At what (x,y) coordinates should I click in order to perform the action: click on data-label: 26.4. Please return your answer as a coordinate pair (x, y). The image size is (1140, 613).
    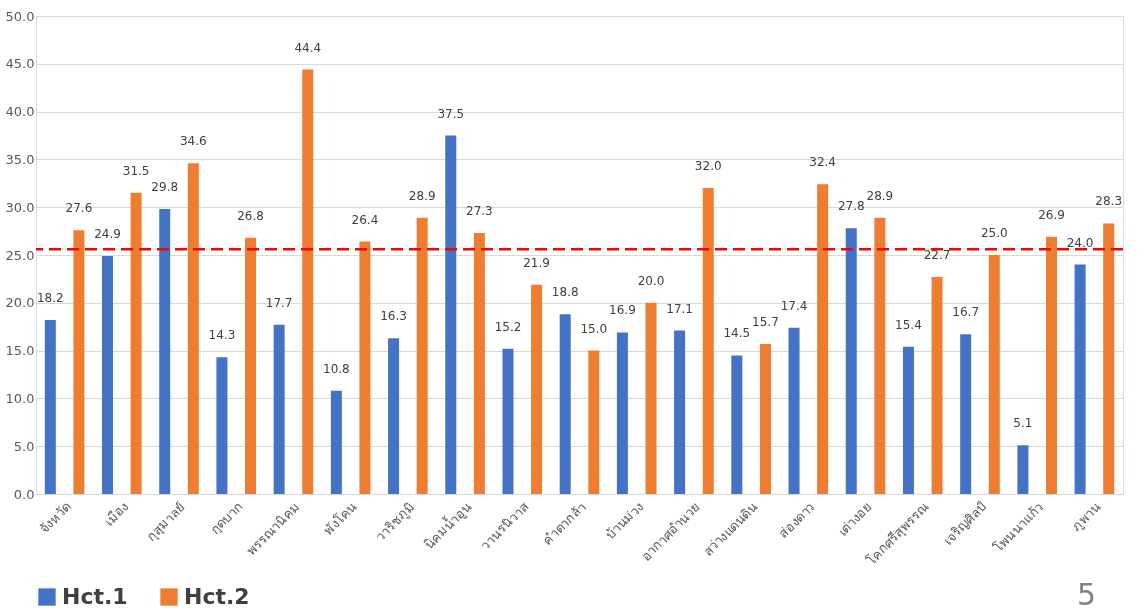
    Looking at the image, I should click on (365, 219).